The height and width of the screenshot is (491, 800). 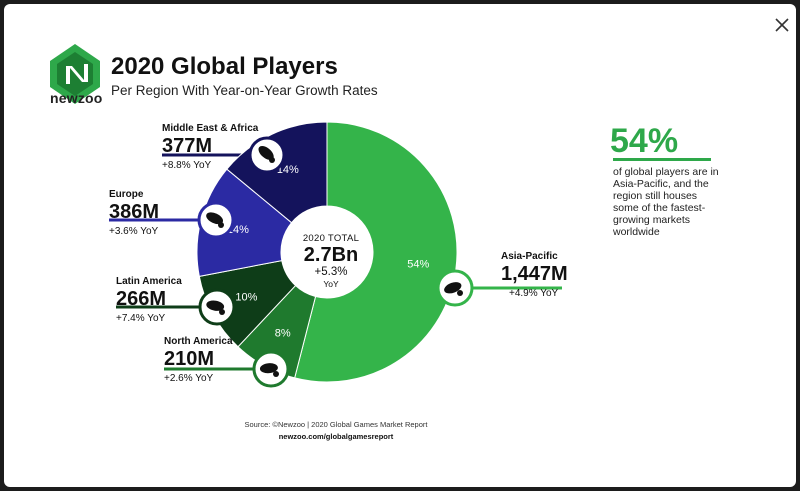 What do you see at coordinates (271, 369) in the screenshot?
I see `north-america-map-icon` at bounding box center [271, 369].